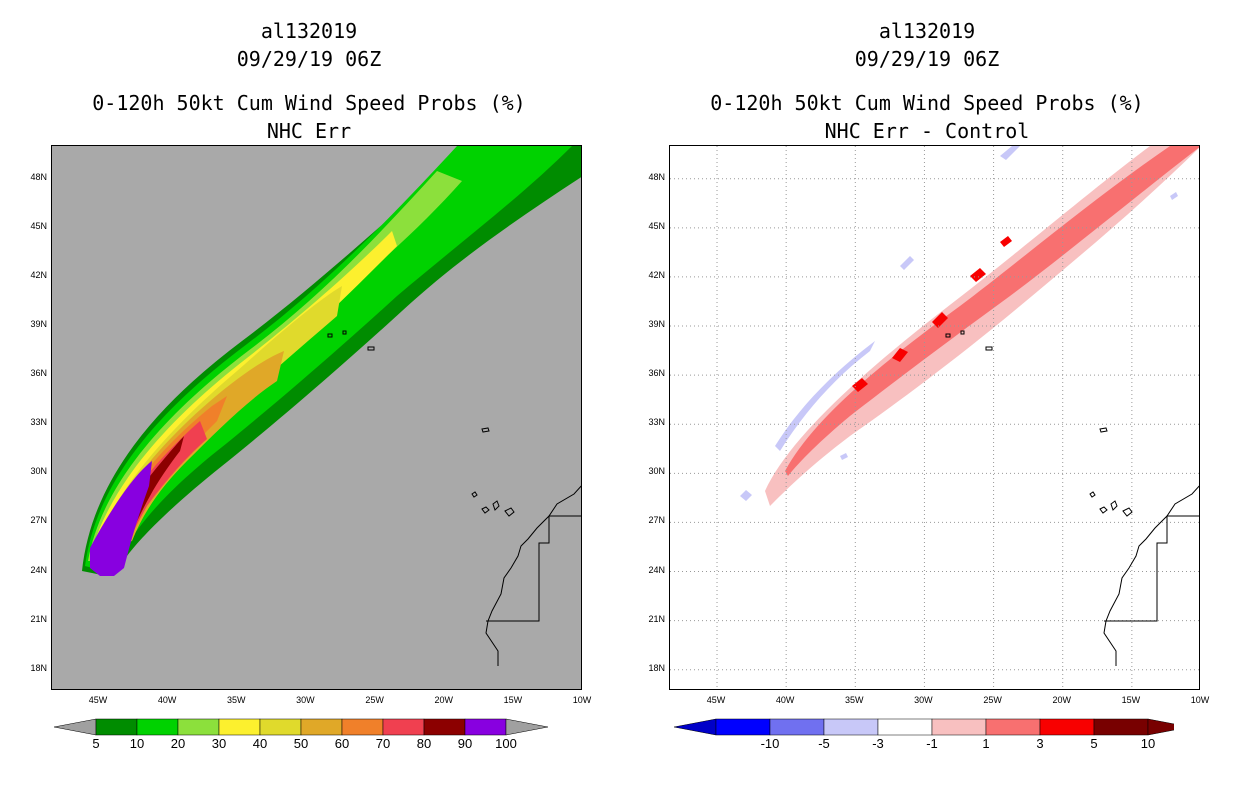 The image size is (1236, 800). Describe the element at coordinates (1061, 700) in the screenshot. I see `right-lon-label-20W: 20W` at that location.